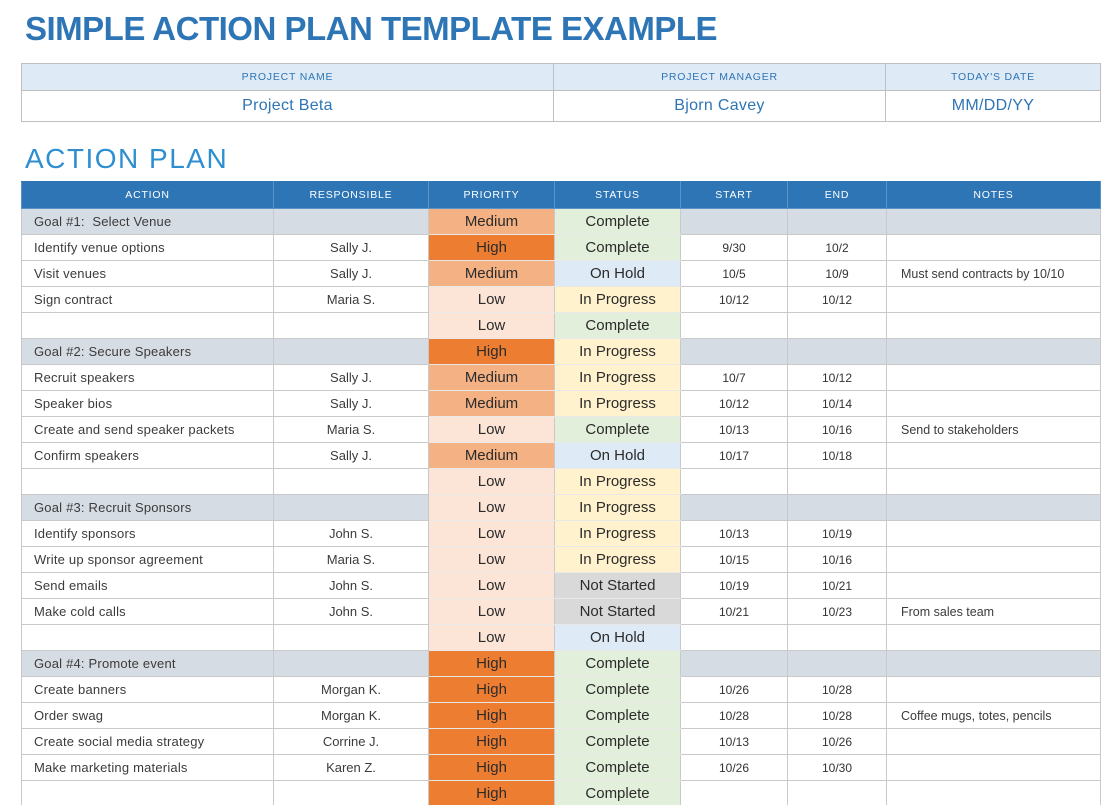  Describe the element at coordinates (993, 611) in the screenshot. I see `cell-notes: From sales team` at that location.